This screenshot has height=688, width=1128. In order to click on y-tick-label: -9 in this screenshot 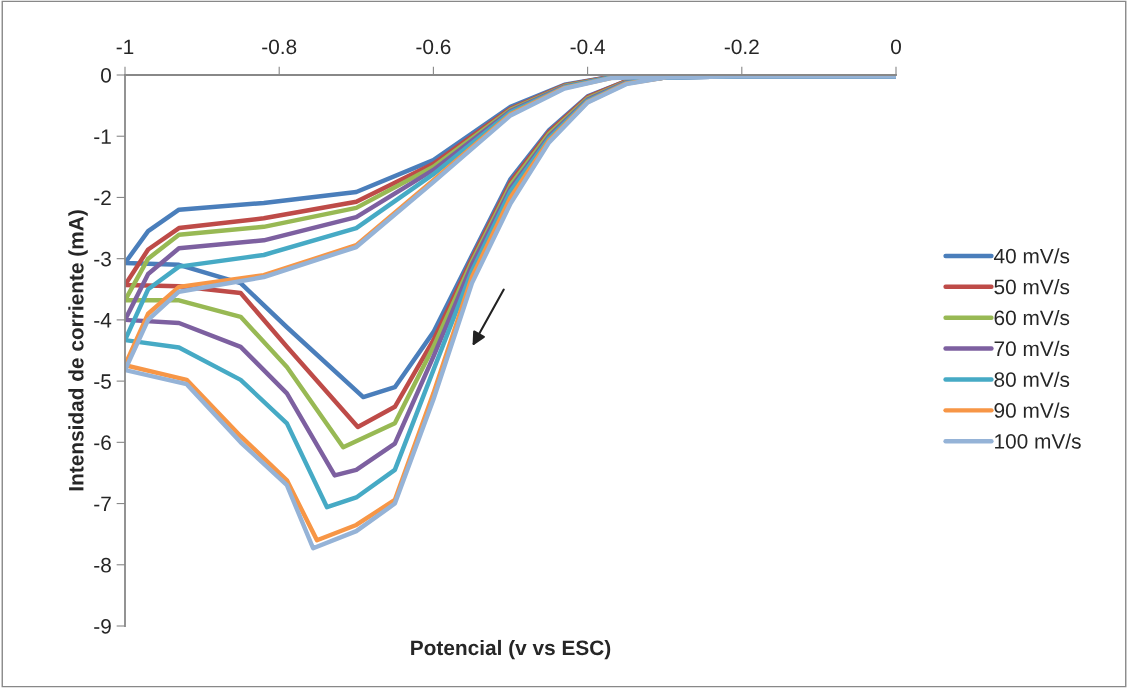, I will do `click(102, 626)`.